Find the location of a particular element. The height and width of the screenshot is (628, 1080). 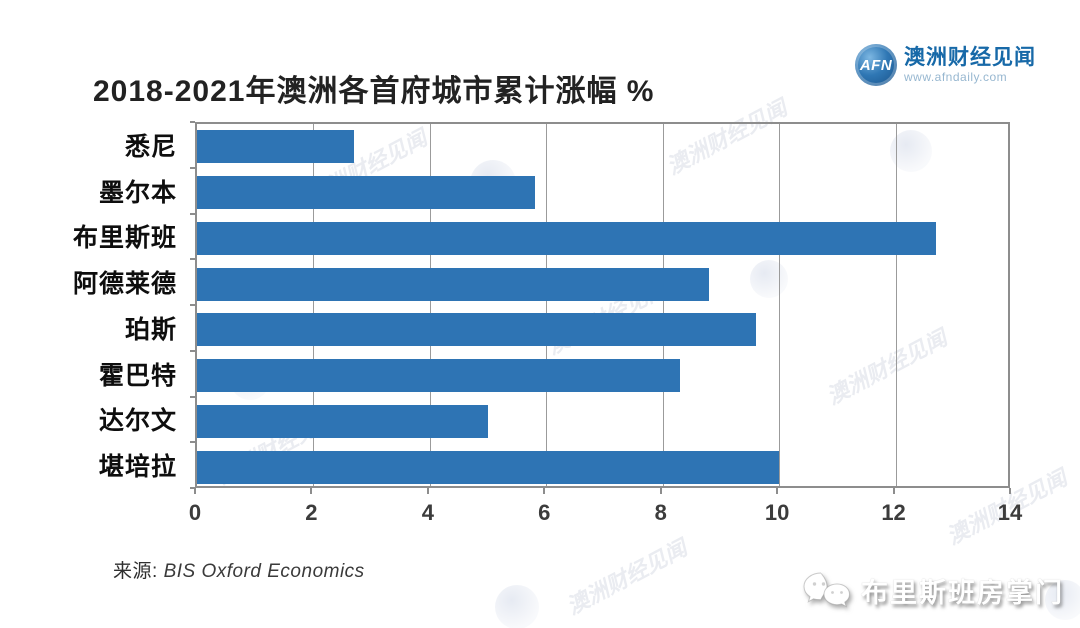

source-text: BIS Oxford Economics is located at coordinates (264, 571).